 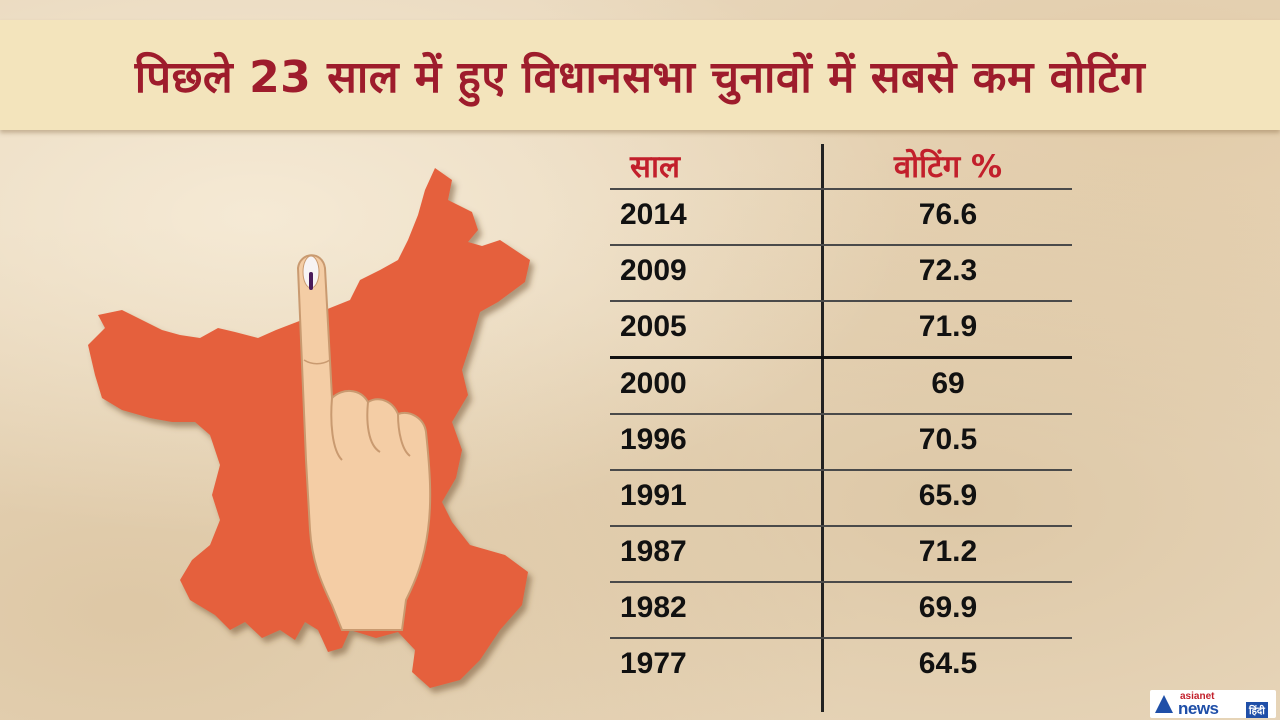 I want to click on year-cell: 2000, so click(x=653, y=383).